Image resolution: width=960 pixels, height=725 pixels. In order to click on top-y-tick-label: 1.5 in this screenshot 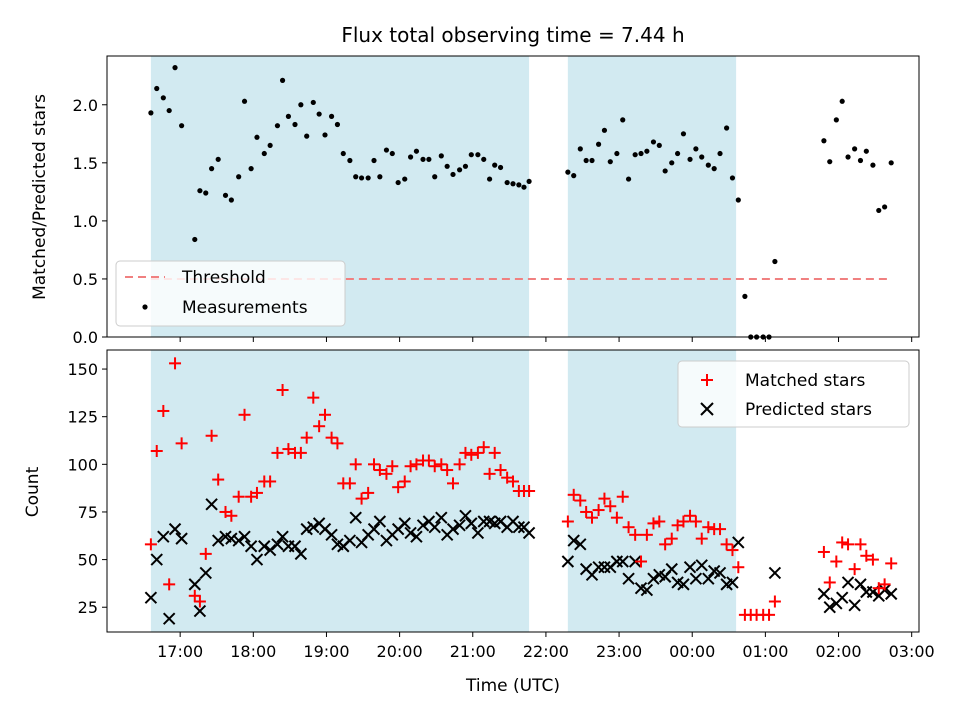, I will do `click(85, 163)`.